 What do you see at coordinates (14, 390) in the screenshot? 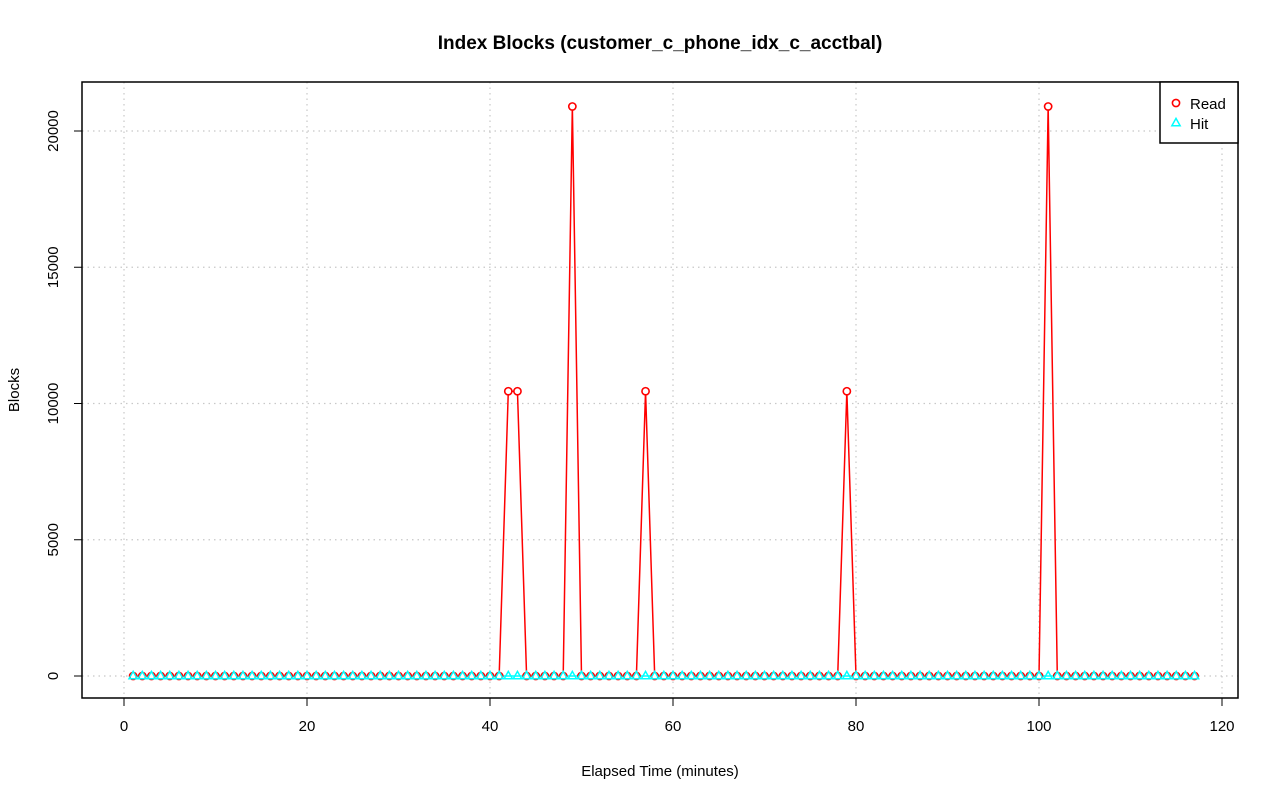
I see `y-axis-label: Blocks` at bounding box center [14, 390].